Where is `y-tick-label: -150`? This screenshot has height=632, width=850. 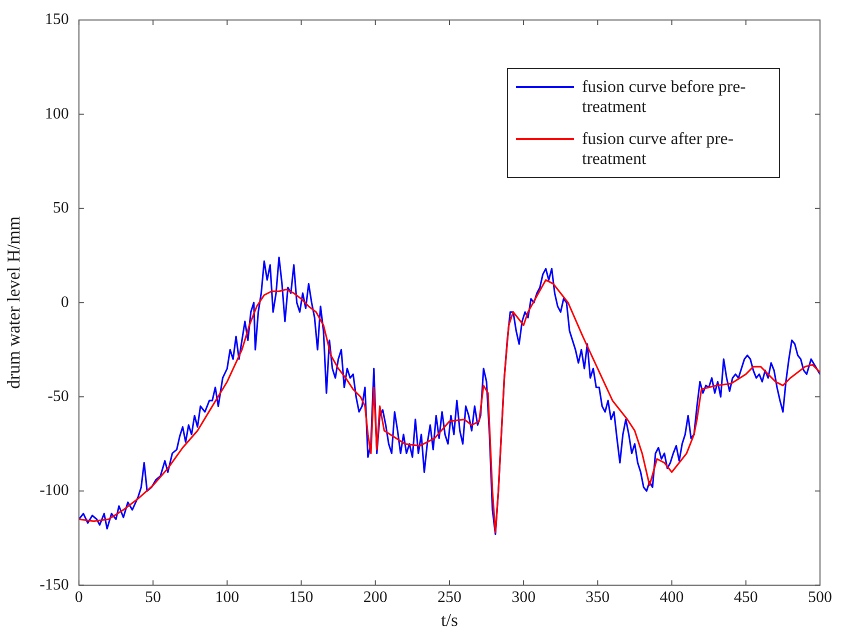
y-tick-label: -150 is located at coordinates (54, 585).